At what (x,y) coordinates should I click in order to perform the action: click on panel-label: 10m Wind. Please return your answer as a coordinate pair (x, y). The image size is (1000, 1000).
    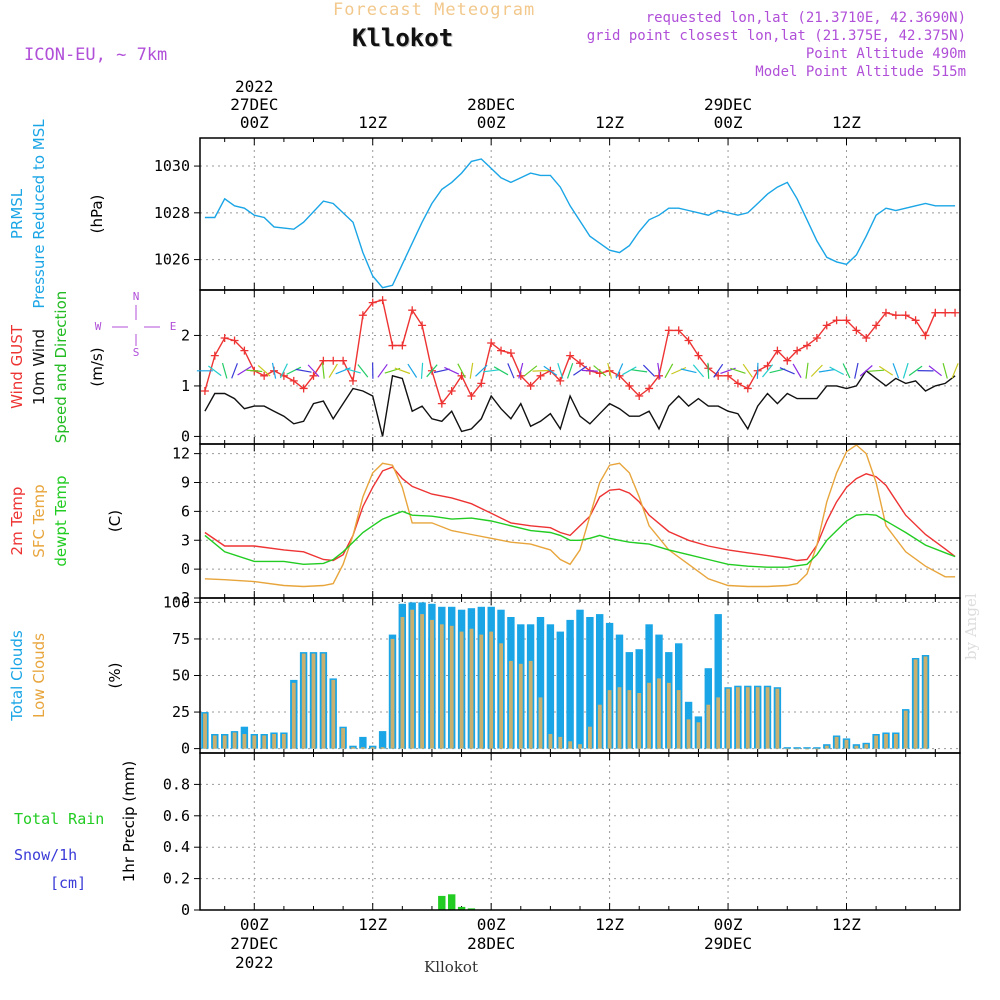
    Looking at the image, I should click on (39, 367).